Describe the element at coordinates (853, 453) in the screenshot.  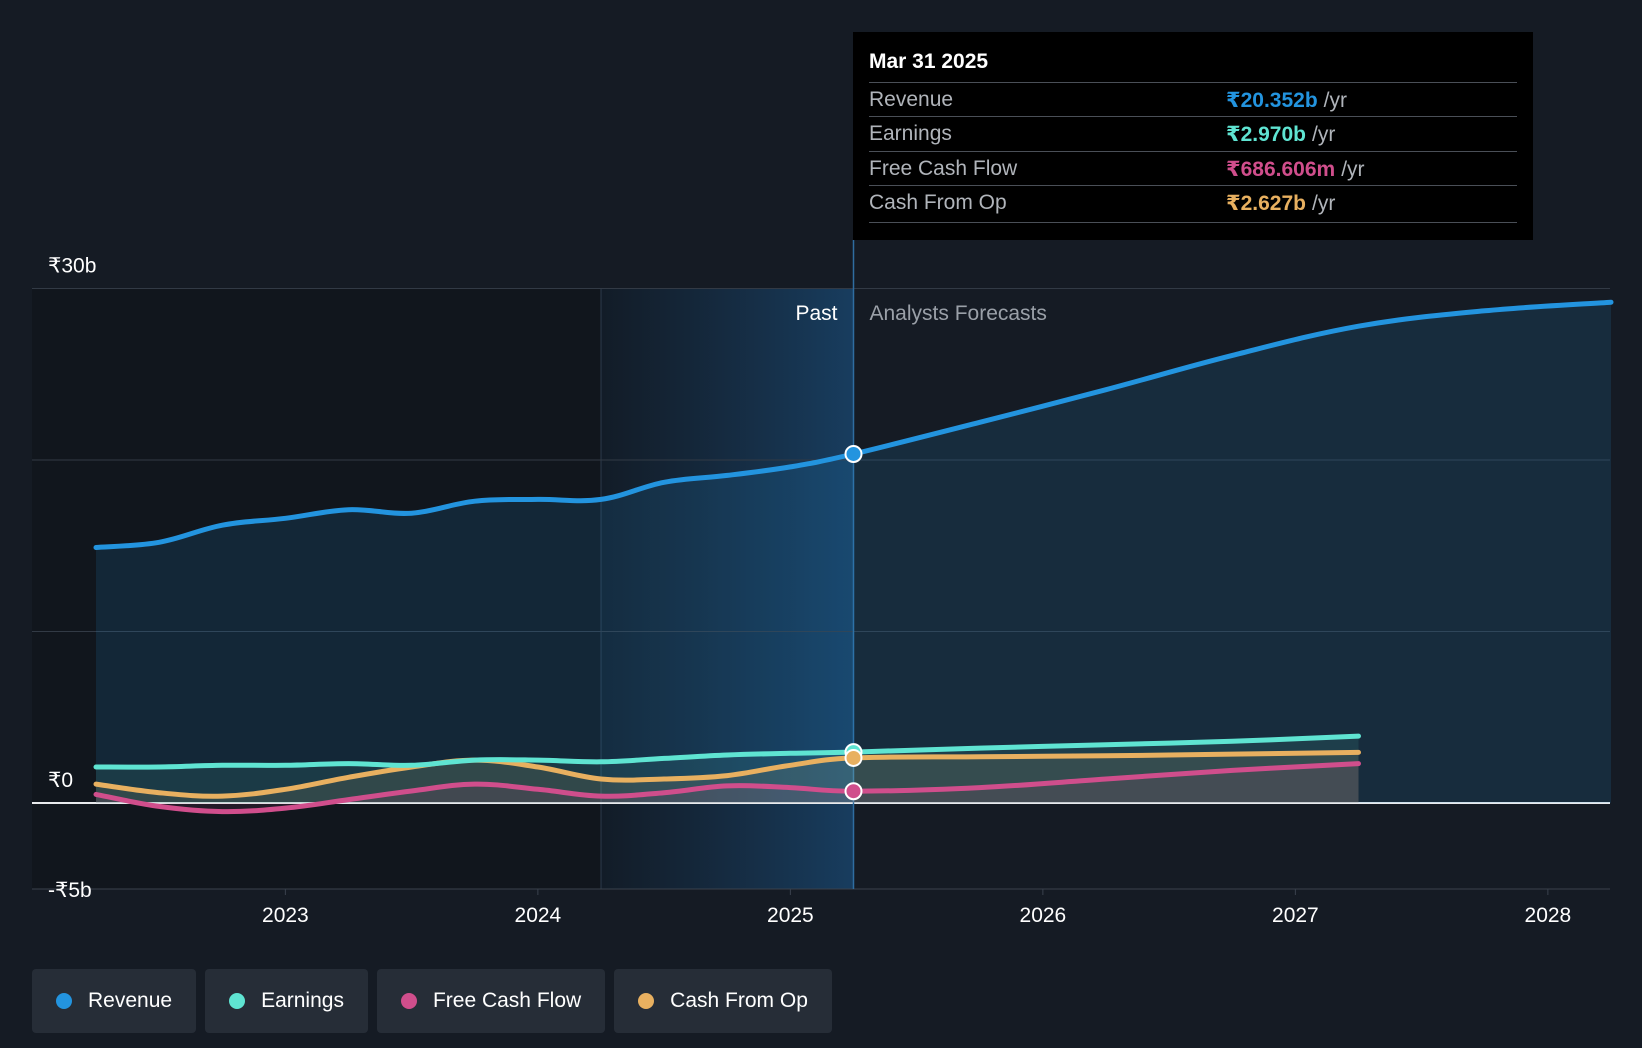
I see `marker-revenue` at that location.